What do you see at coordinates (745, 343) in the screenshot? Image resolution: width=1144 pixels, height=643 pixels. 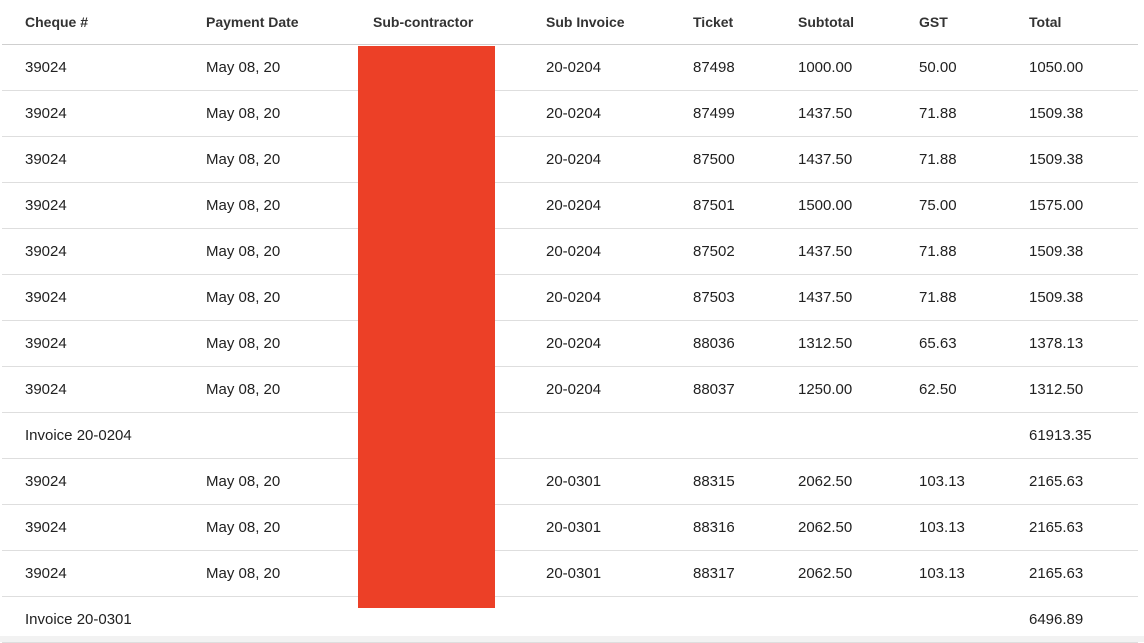 I see `cell-ticket: 88036` at bounding box center [745, 343].